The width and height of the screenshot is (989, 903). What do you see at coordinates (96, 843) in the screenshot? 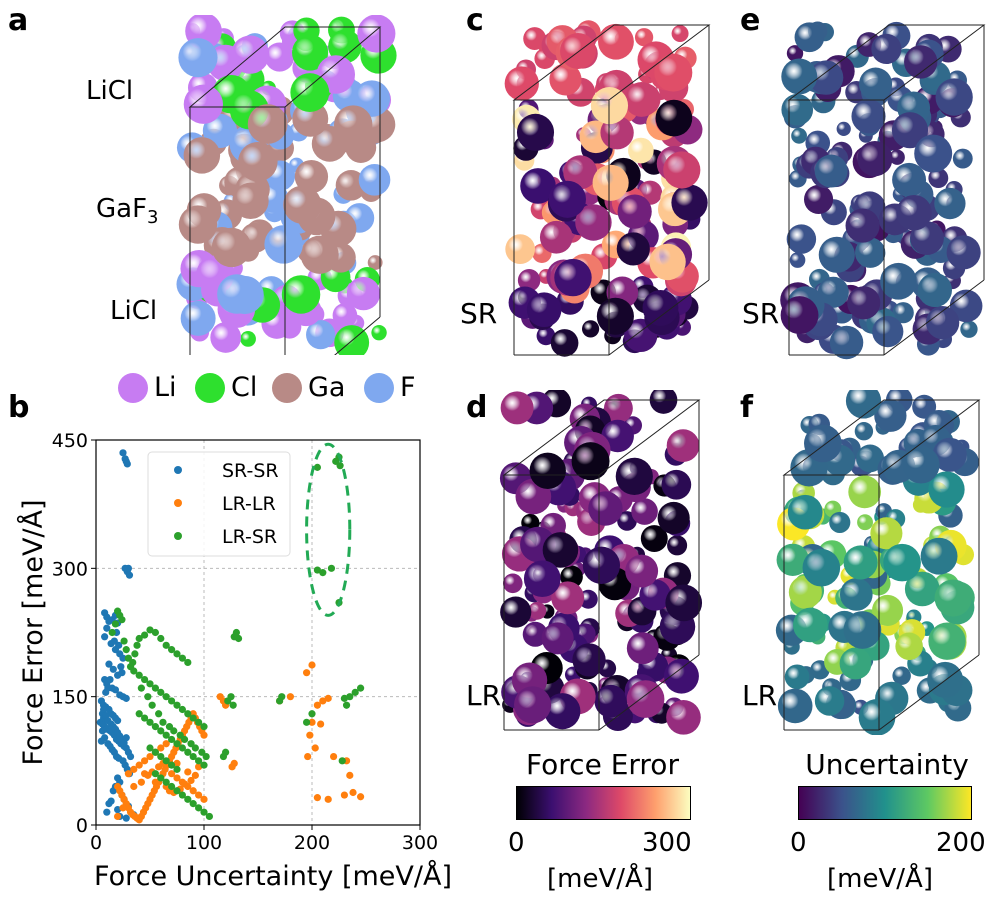
I see `x-tick-label: 0` at bounding box center [96, 843].